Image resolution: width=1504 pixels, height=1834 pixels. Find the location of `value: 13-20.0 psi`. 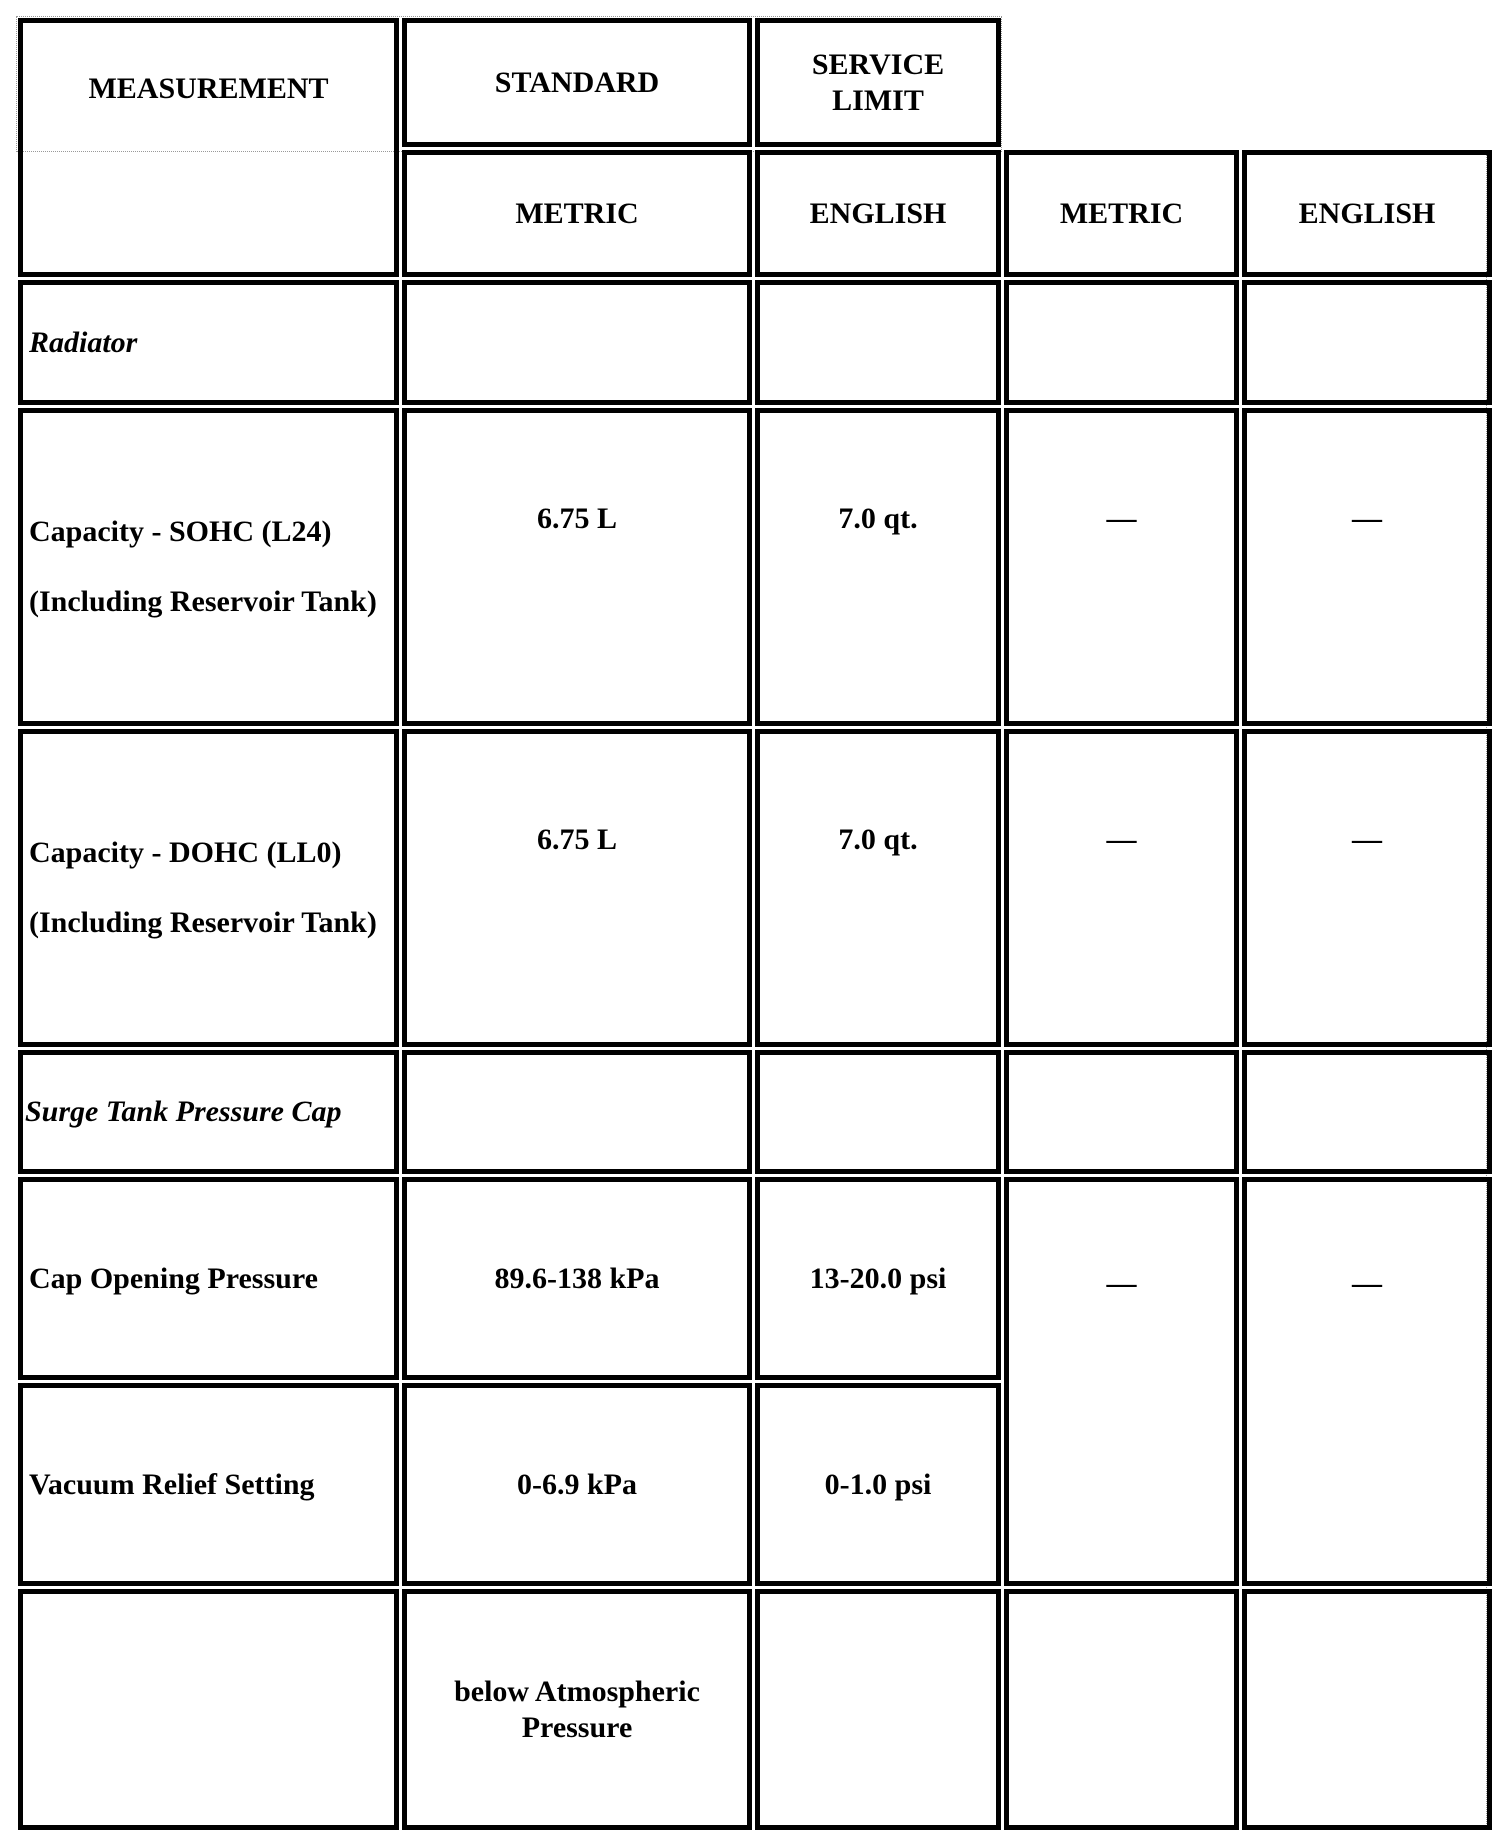

value: 13-20.0 psi is located at coordinates (878, 1278).